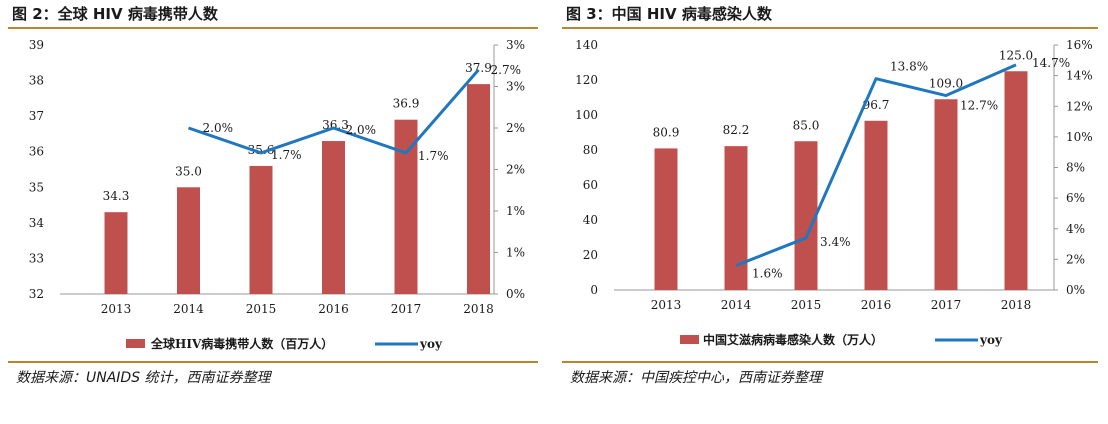 The width and height of the screenshot is (1108, 424). Describe the element at coordinates (830, 362) in the screenshot. I see `right-source-rule` at that location.